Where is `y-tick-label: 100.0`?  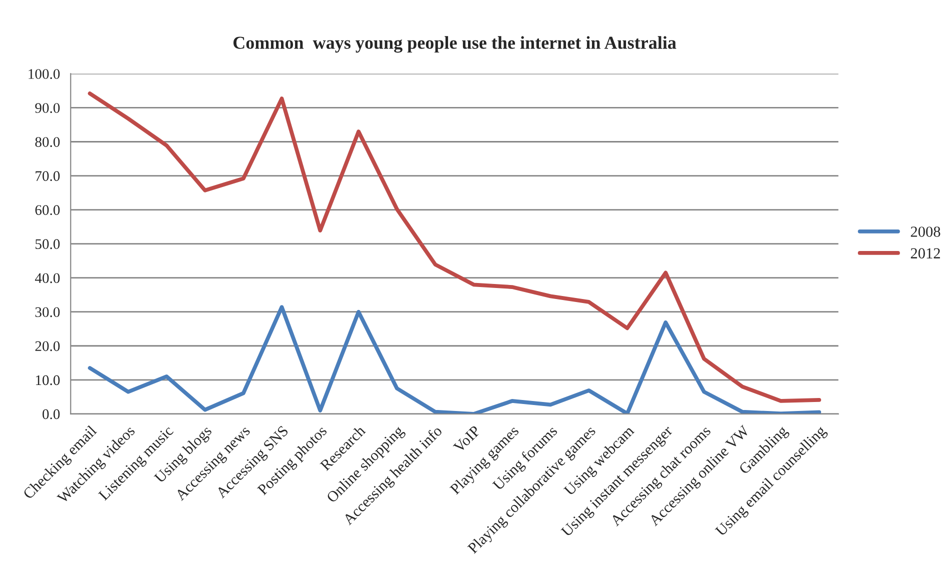
y-tick-label: 100.0 is located at coordinates (44, 74).